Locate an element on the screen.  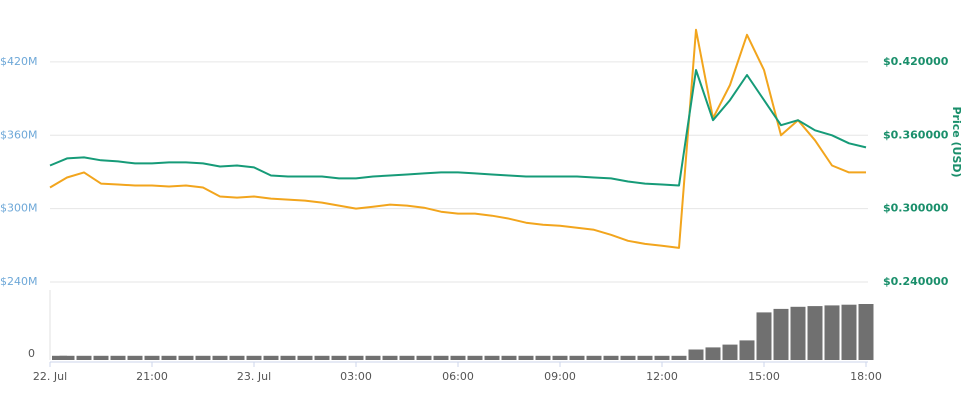
x-tick-label: 12:00 is located at coordinates (662, 376).